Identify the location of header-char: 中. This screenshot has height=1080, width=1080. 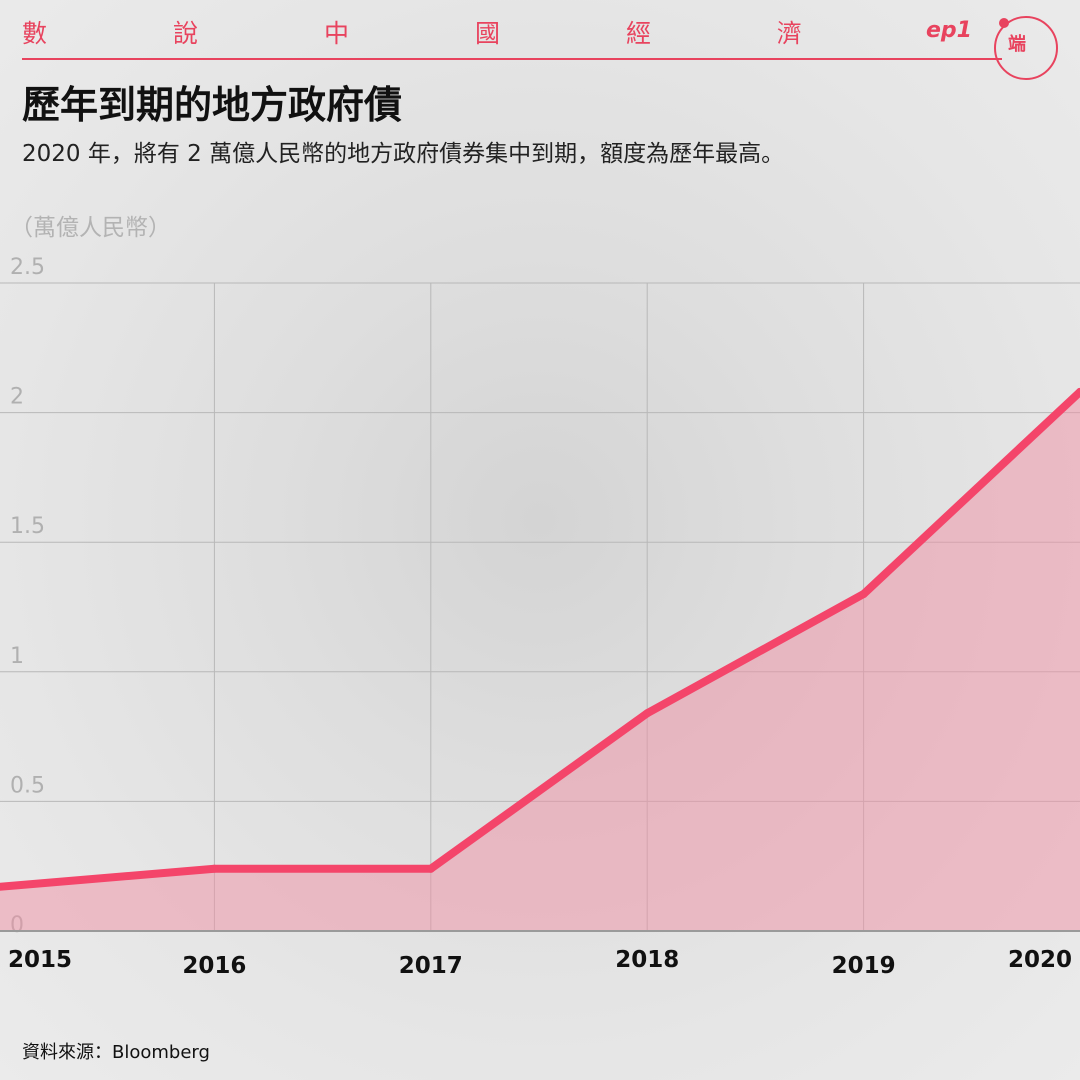
(336, 33).